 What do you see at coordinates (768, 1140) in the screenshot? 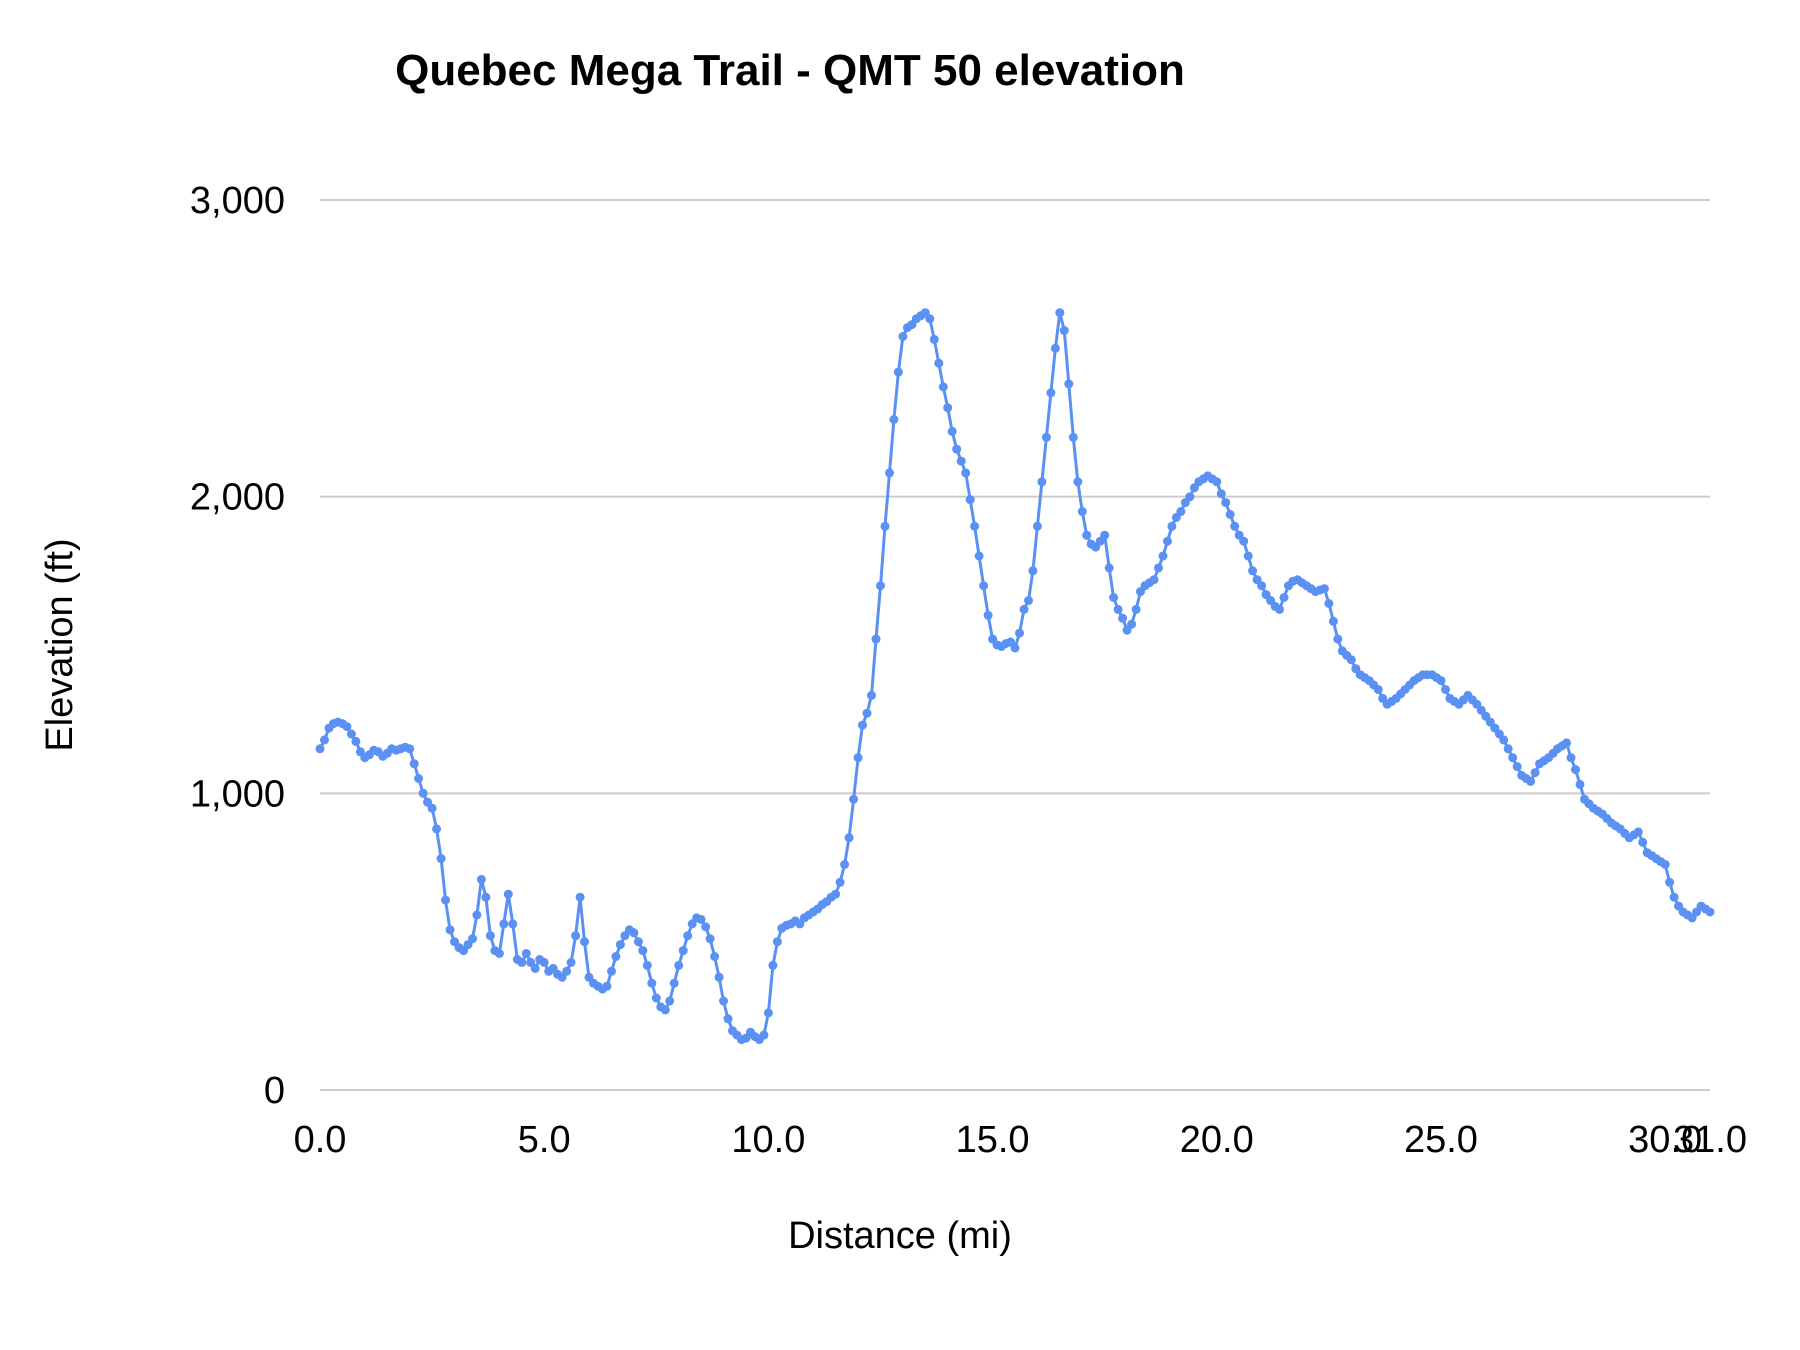
I see `x-tick-label: 10.0` at bounding box center [768, 1140].